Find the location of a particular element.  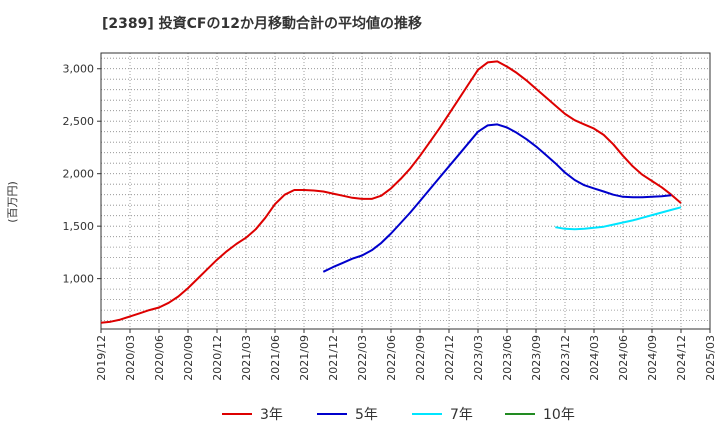

x-tick-label: 2022/12 is located at coordinates (449, 358).